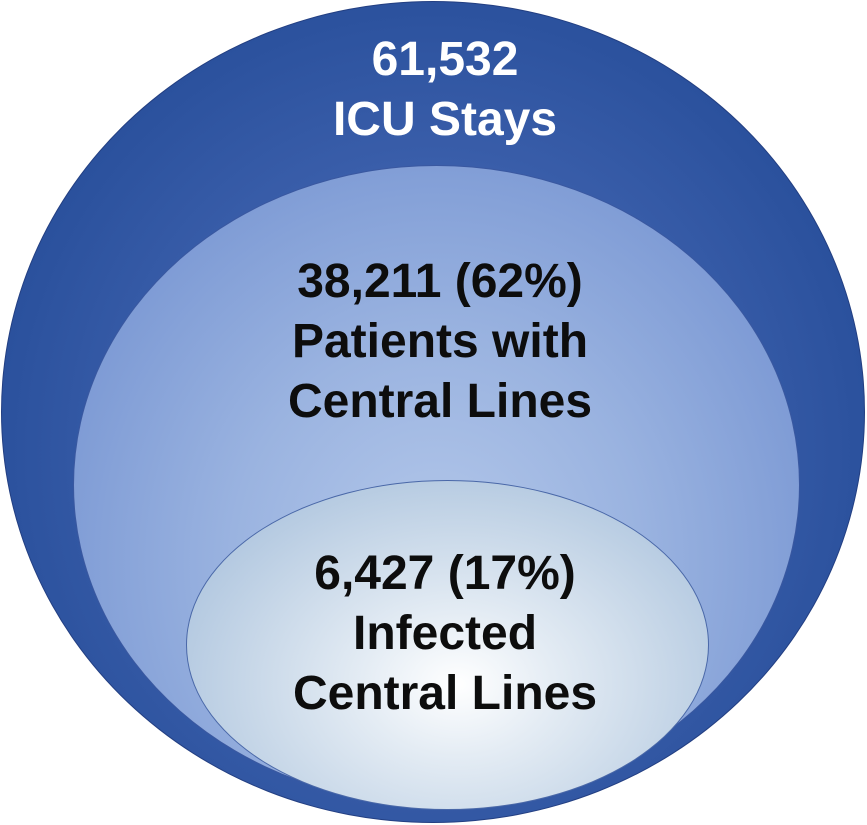 The height and width of the screenshot is (825, 867). I want to click on infected-lines-label: 6,427 (17%) Infected Central Lines, so click(445, 634).